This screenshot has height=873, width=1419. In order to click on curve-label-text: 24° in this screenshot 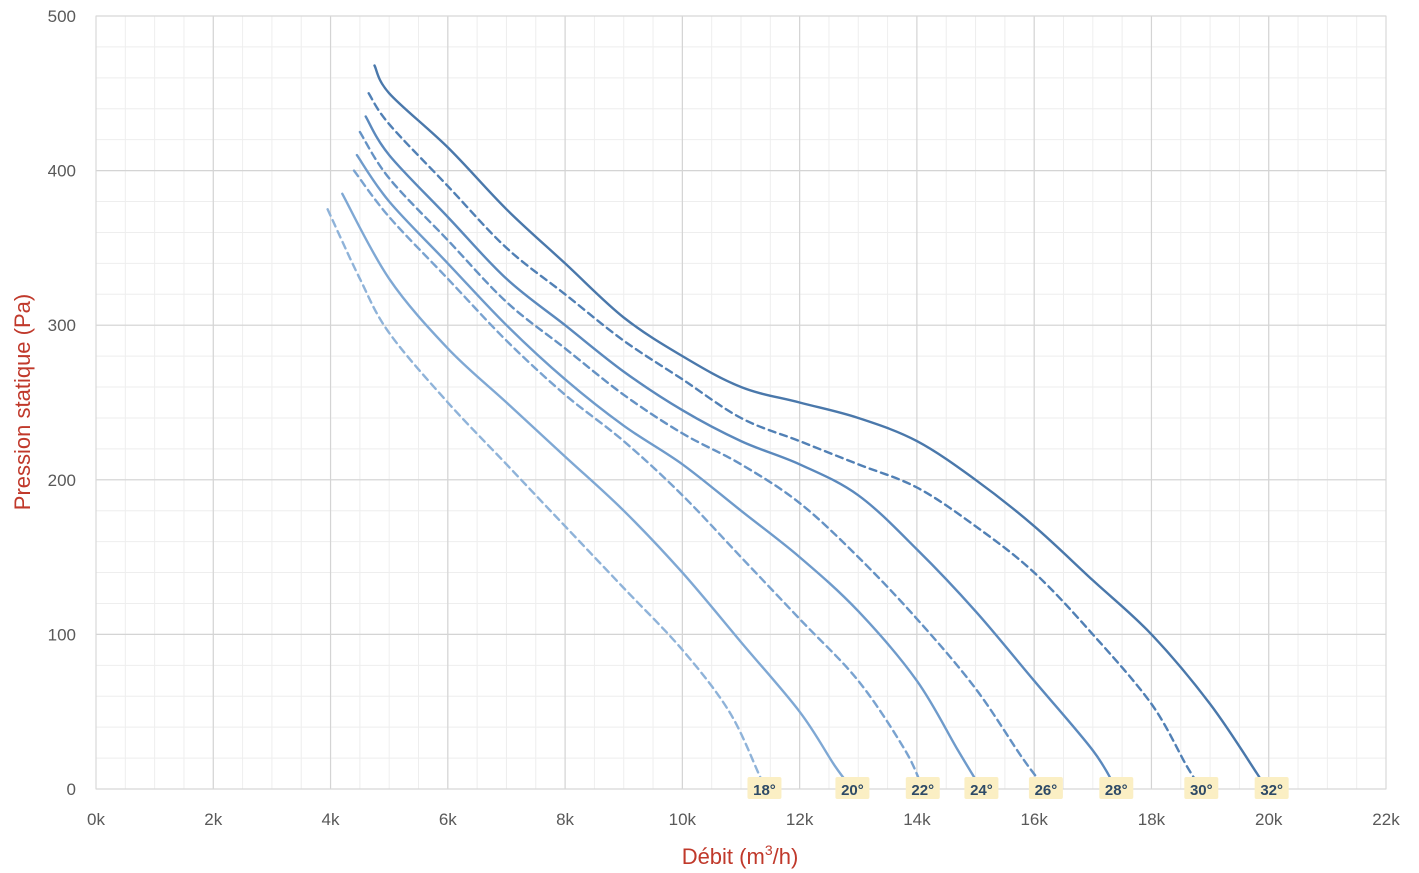, I will do `click(981, 790)`.